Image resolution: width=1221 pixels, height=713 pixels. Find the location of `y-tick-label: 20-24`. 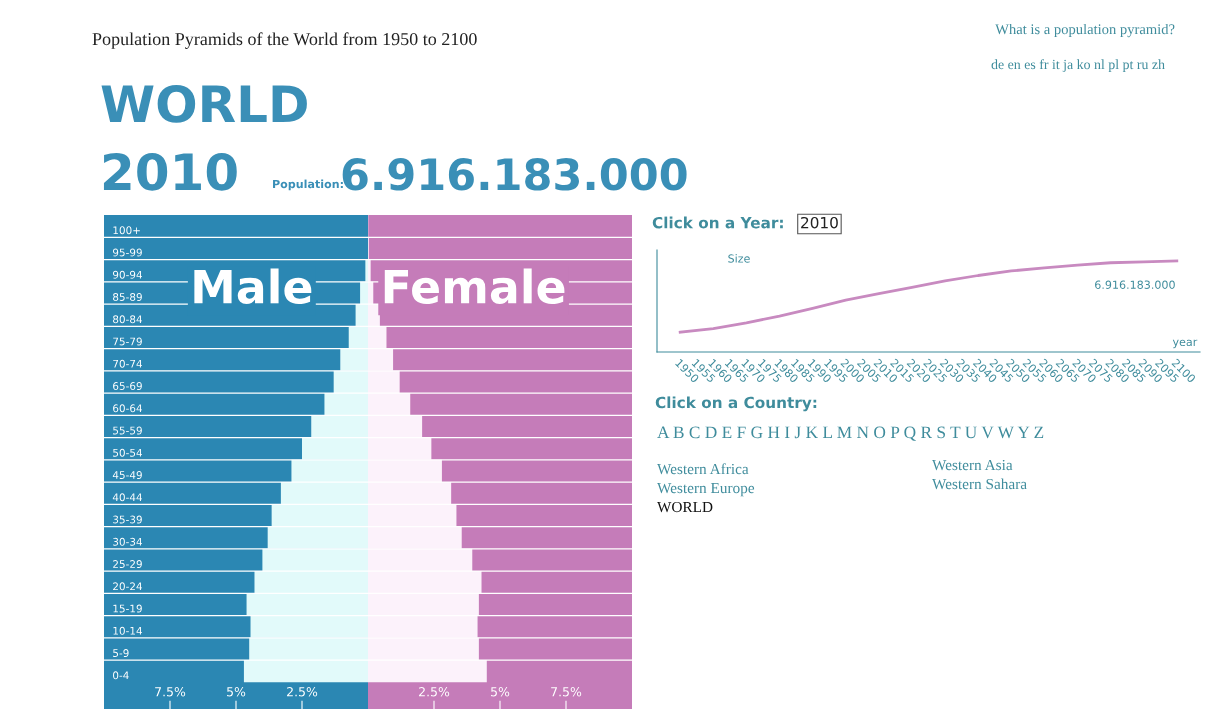

y-tick-label: 20-24 is located at coordinates (128, 586).